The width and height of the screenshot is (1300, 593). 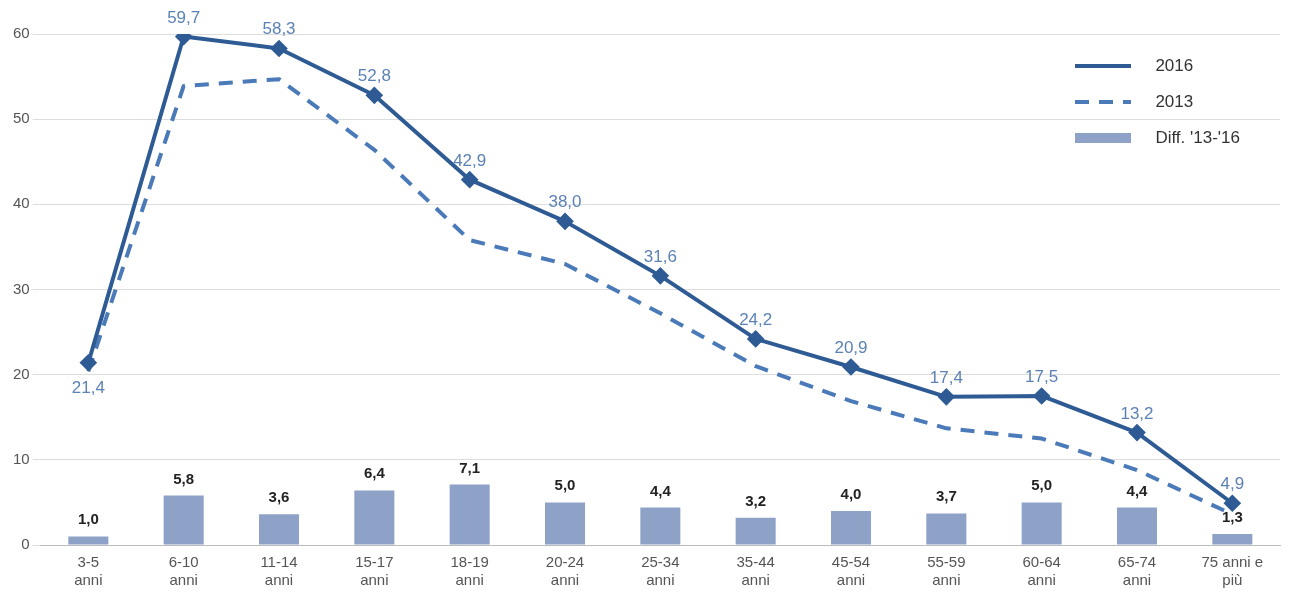 What do you see at coordinates (21, 373) in the screenshot?
I see `y-tick-label: 20` at bounding box center [21, 373].